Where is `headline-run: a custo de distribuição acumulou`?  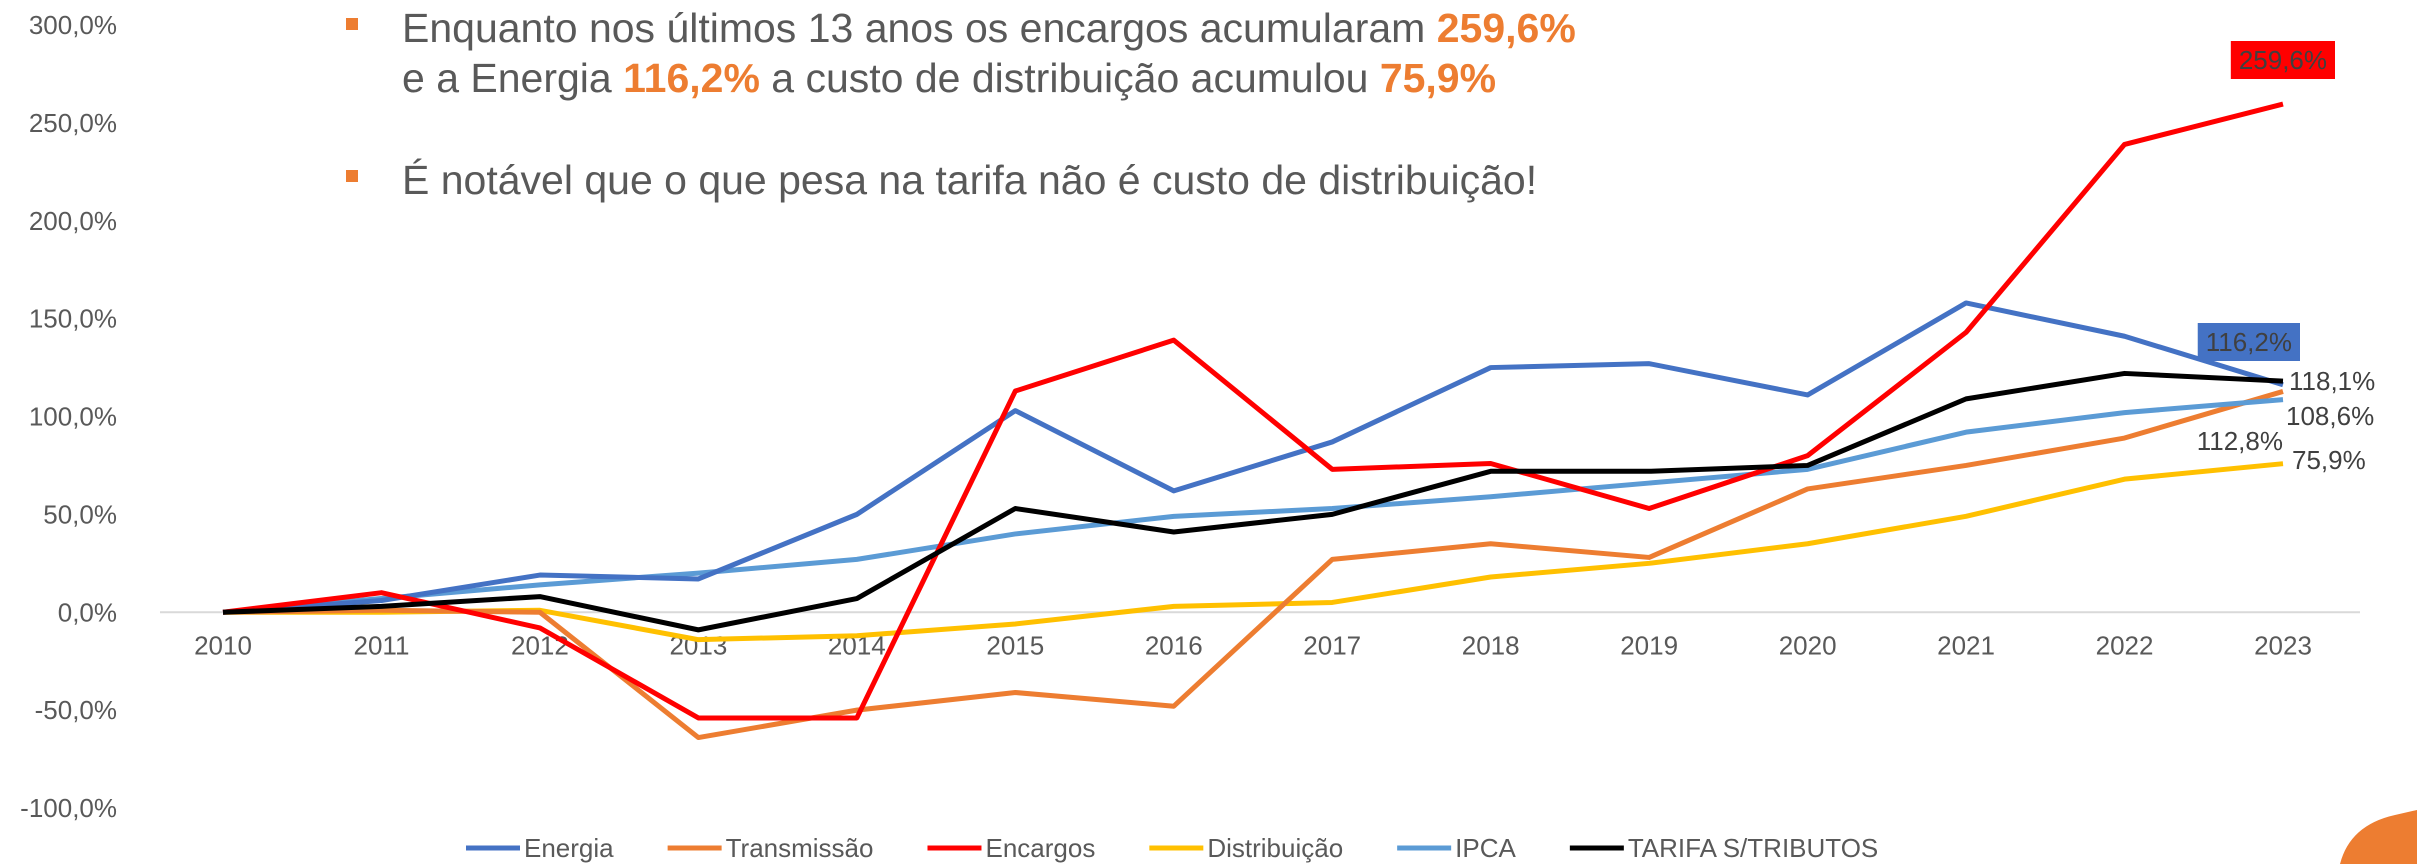 headline-run: a custo de distribuição acumulou is located at coordinates (1070, 78).